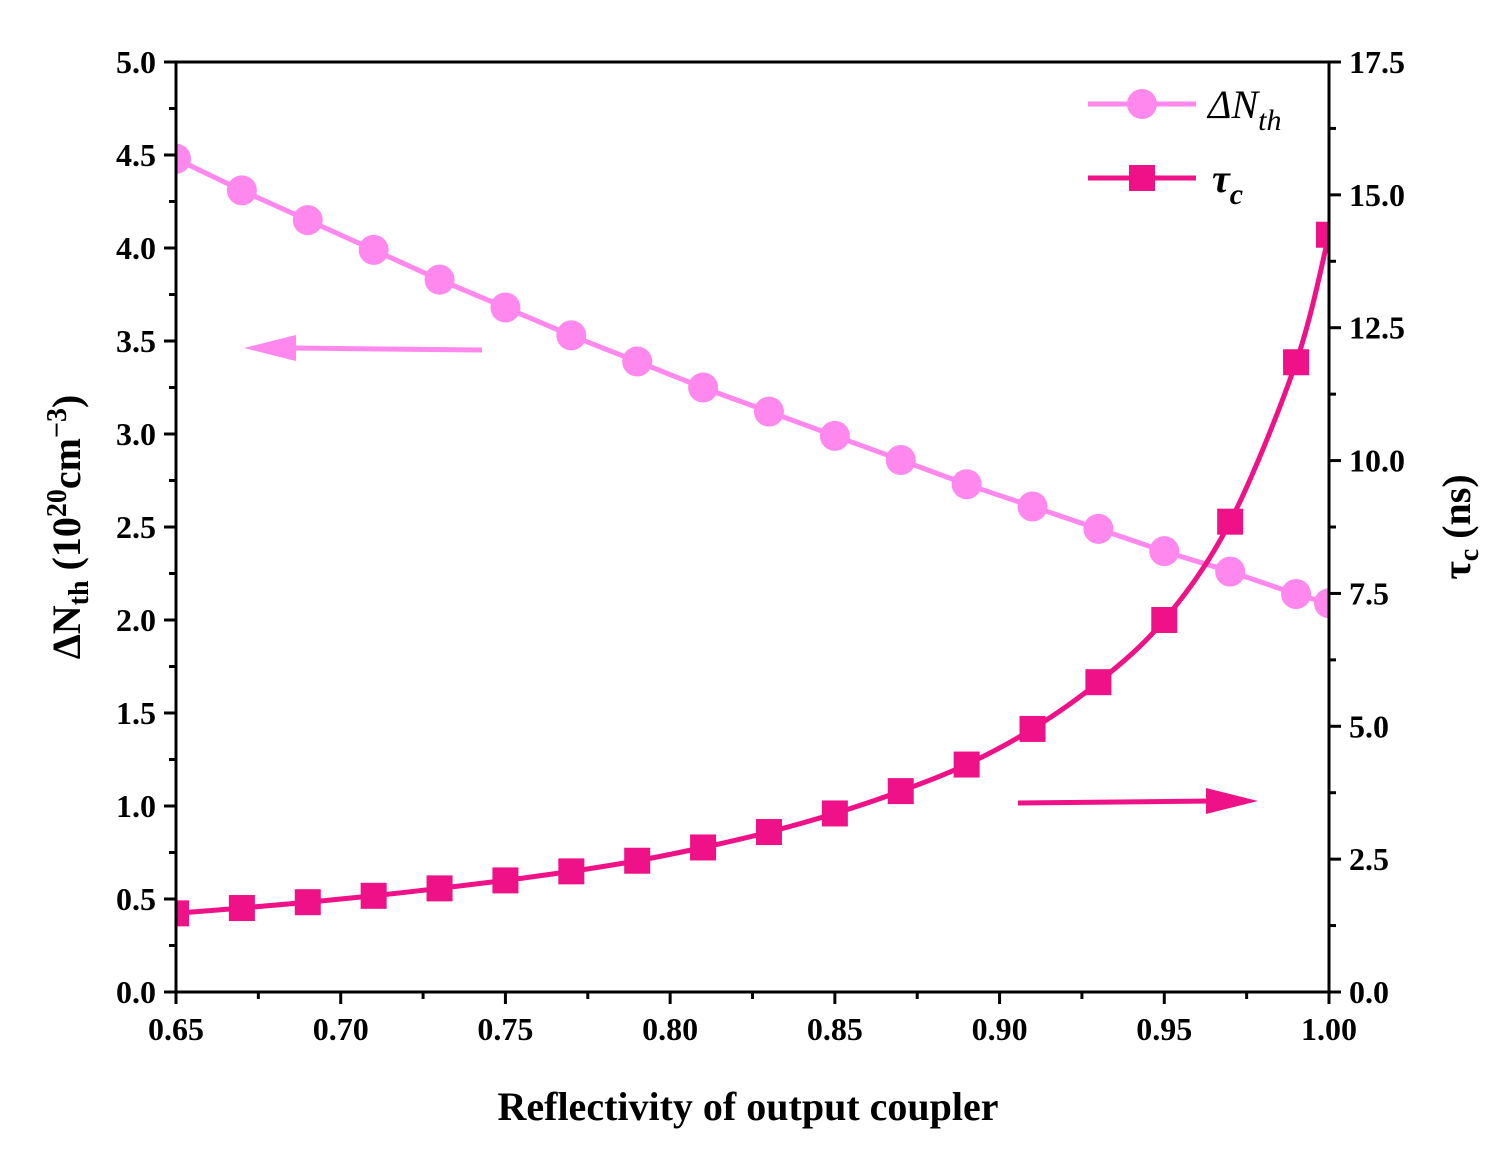  What do you see at coordinates (136, 620) in the screenshot?
I see `y-left-tick-label: 2.0` at bounding box center [136, 620].